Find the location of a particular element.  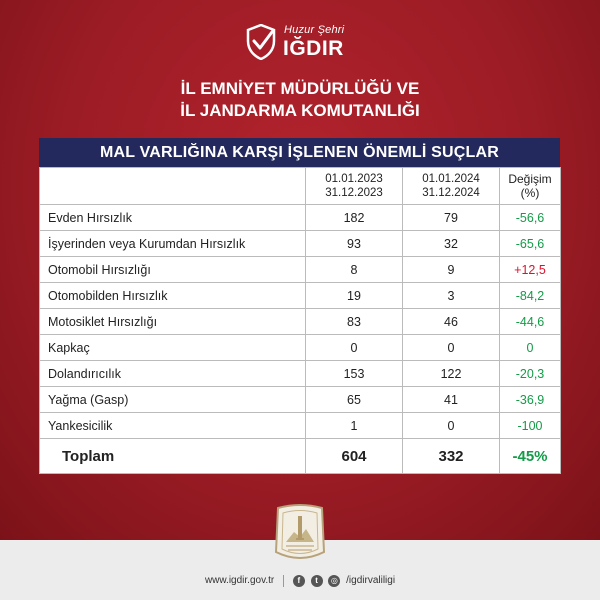

facebook-icon: f is located at coordinates (298, 581).